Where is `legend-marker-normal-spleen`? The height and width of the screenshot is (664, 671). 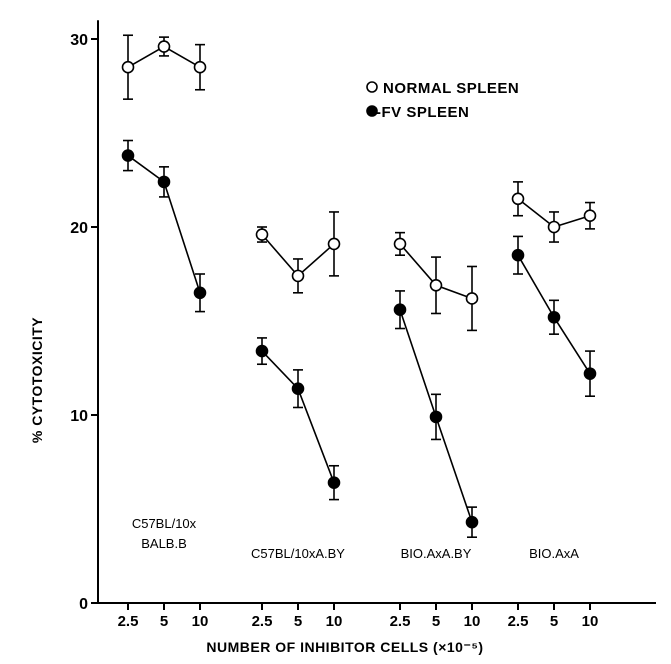 legend-marker-normal-spleen is located at coordinates (372, 87).